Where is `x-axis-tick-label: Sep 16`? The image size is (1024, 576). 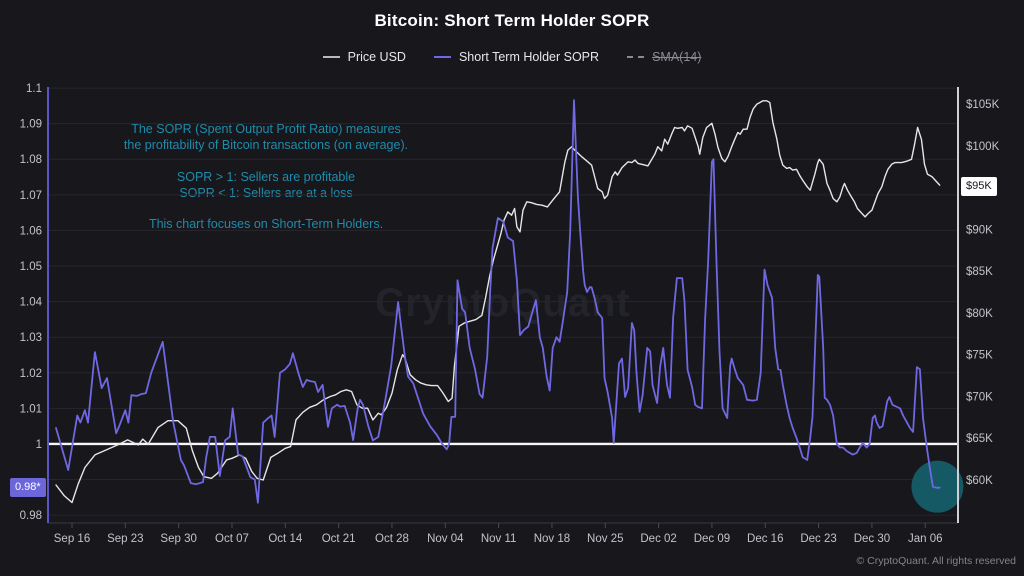 x-axis-tick-label: Sep 16 is located at coordinates (72, 539).